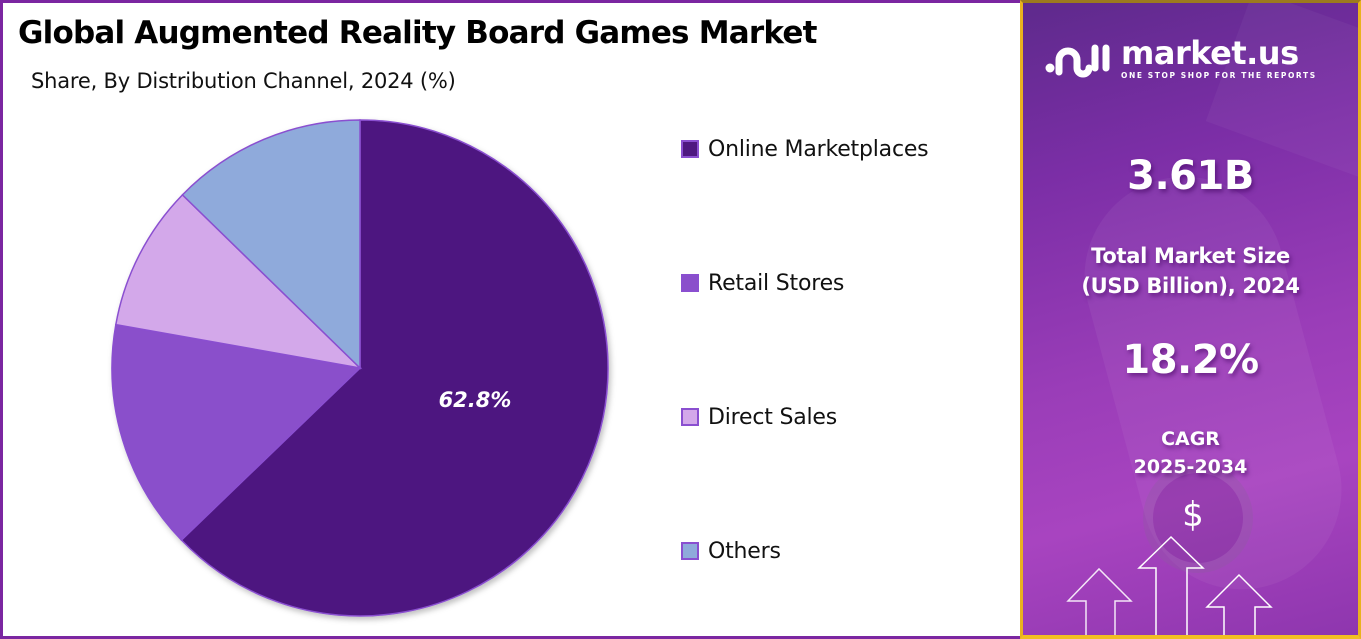 This screenshot has width=1361, height=639. Describe the element at coordinates (1210, 53) in the screenshot. I see `logo-name: market.us` at that location.